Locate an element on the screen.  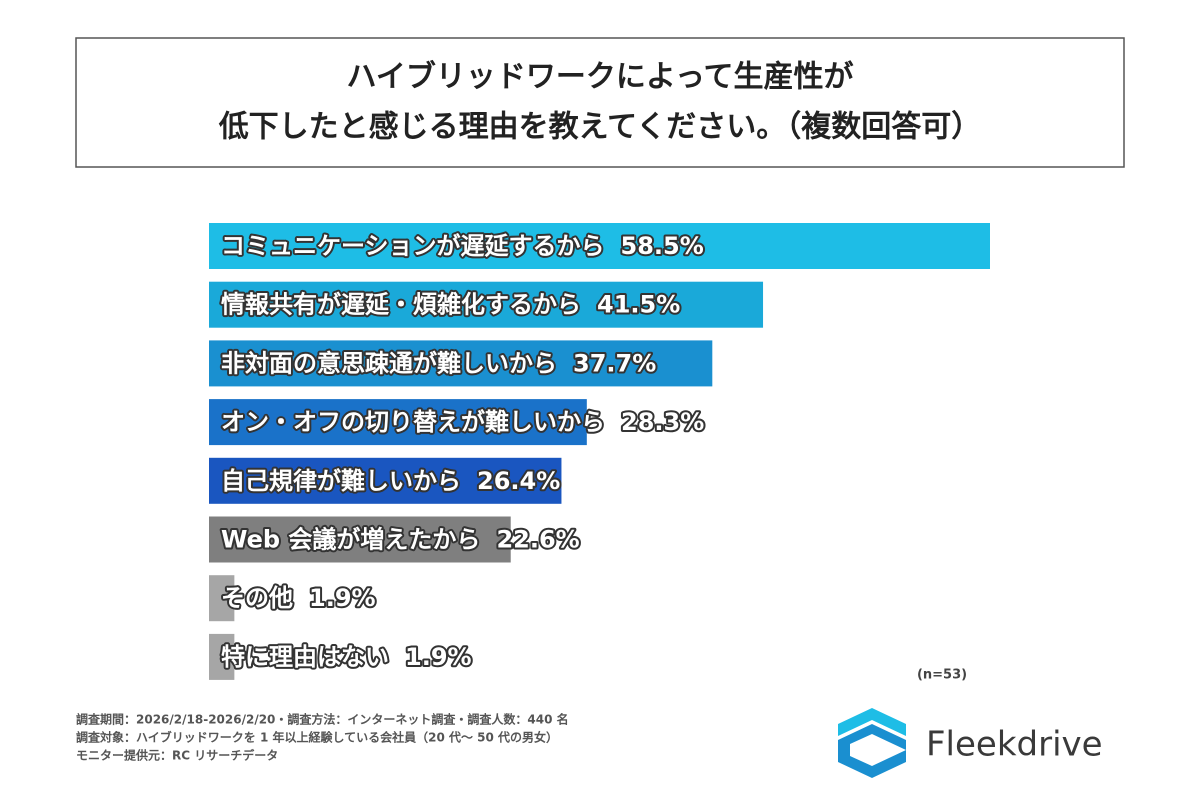
value-label: 28.3% is located at coordinates (662, 422).